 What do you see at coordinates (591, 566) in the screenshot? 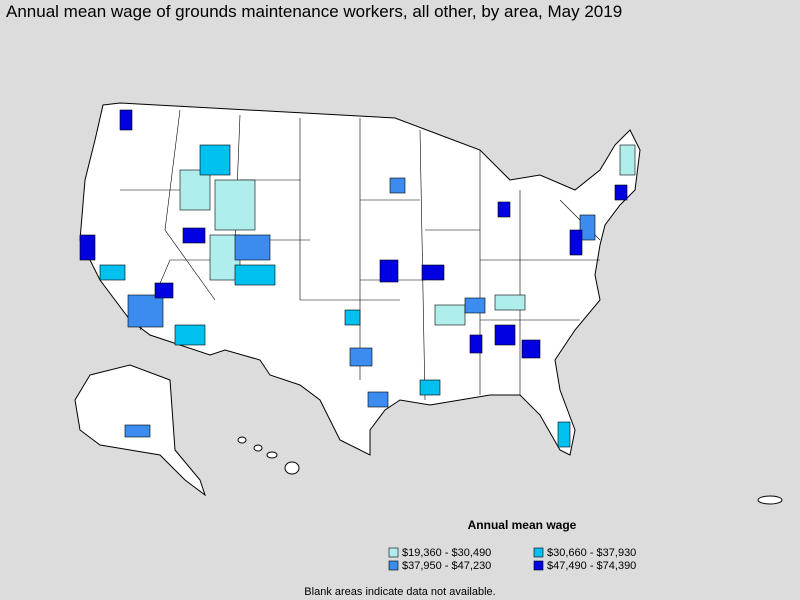
I see `legend-label: $47,490 - $74,390` at bounding box center [591, 566].